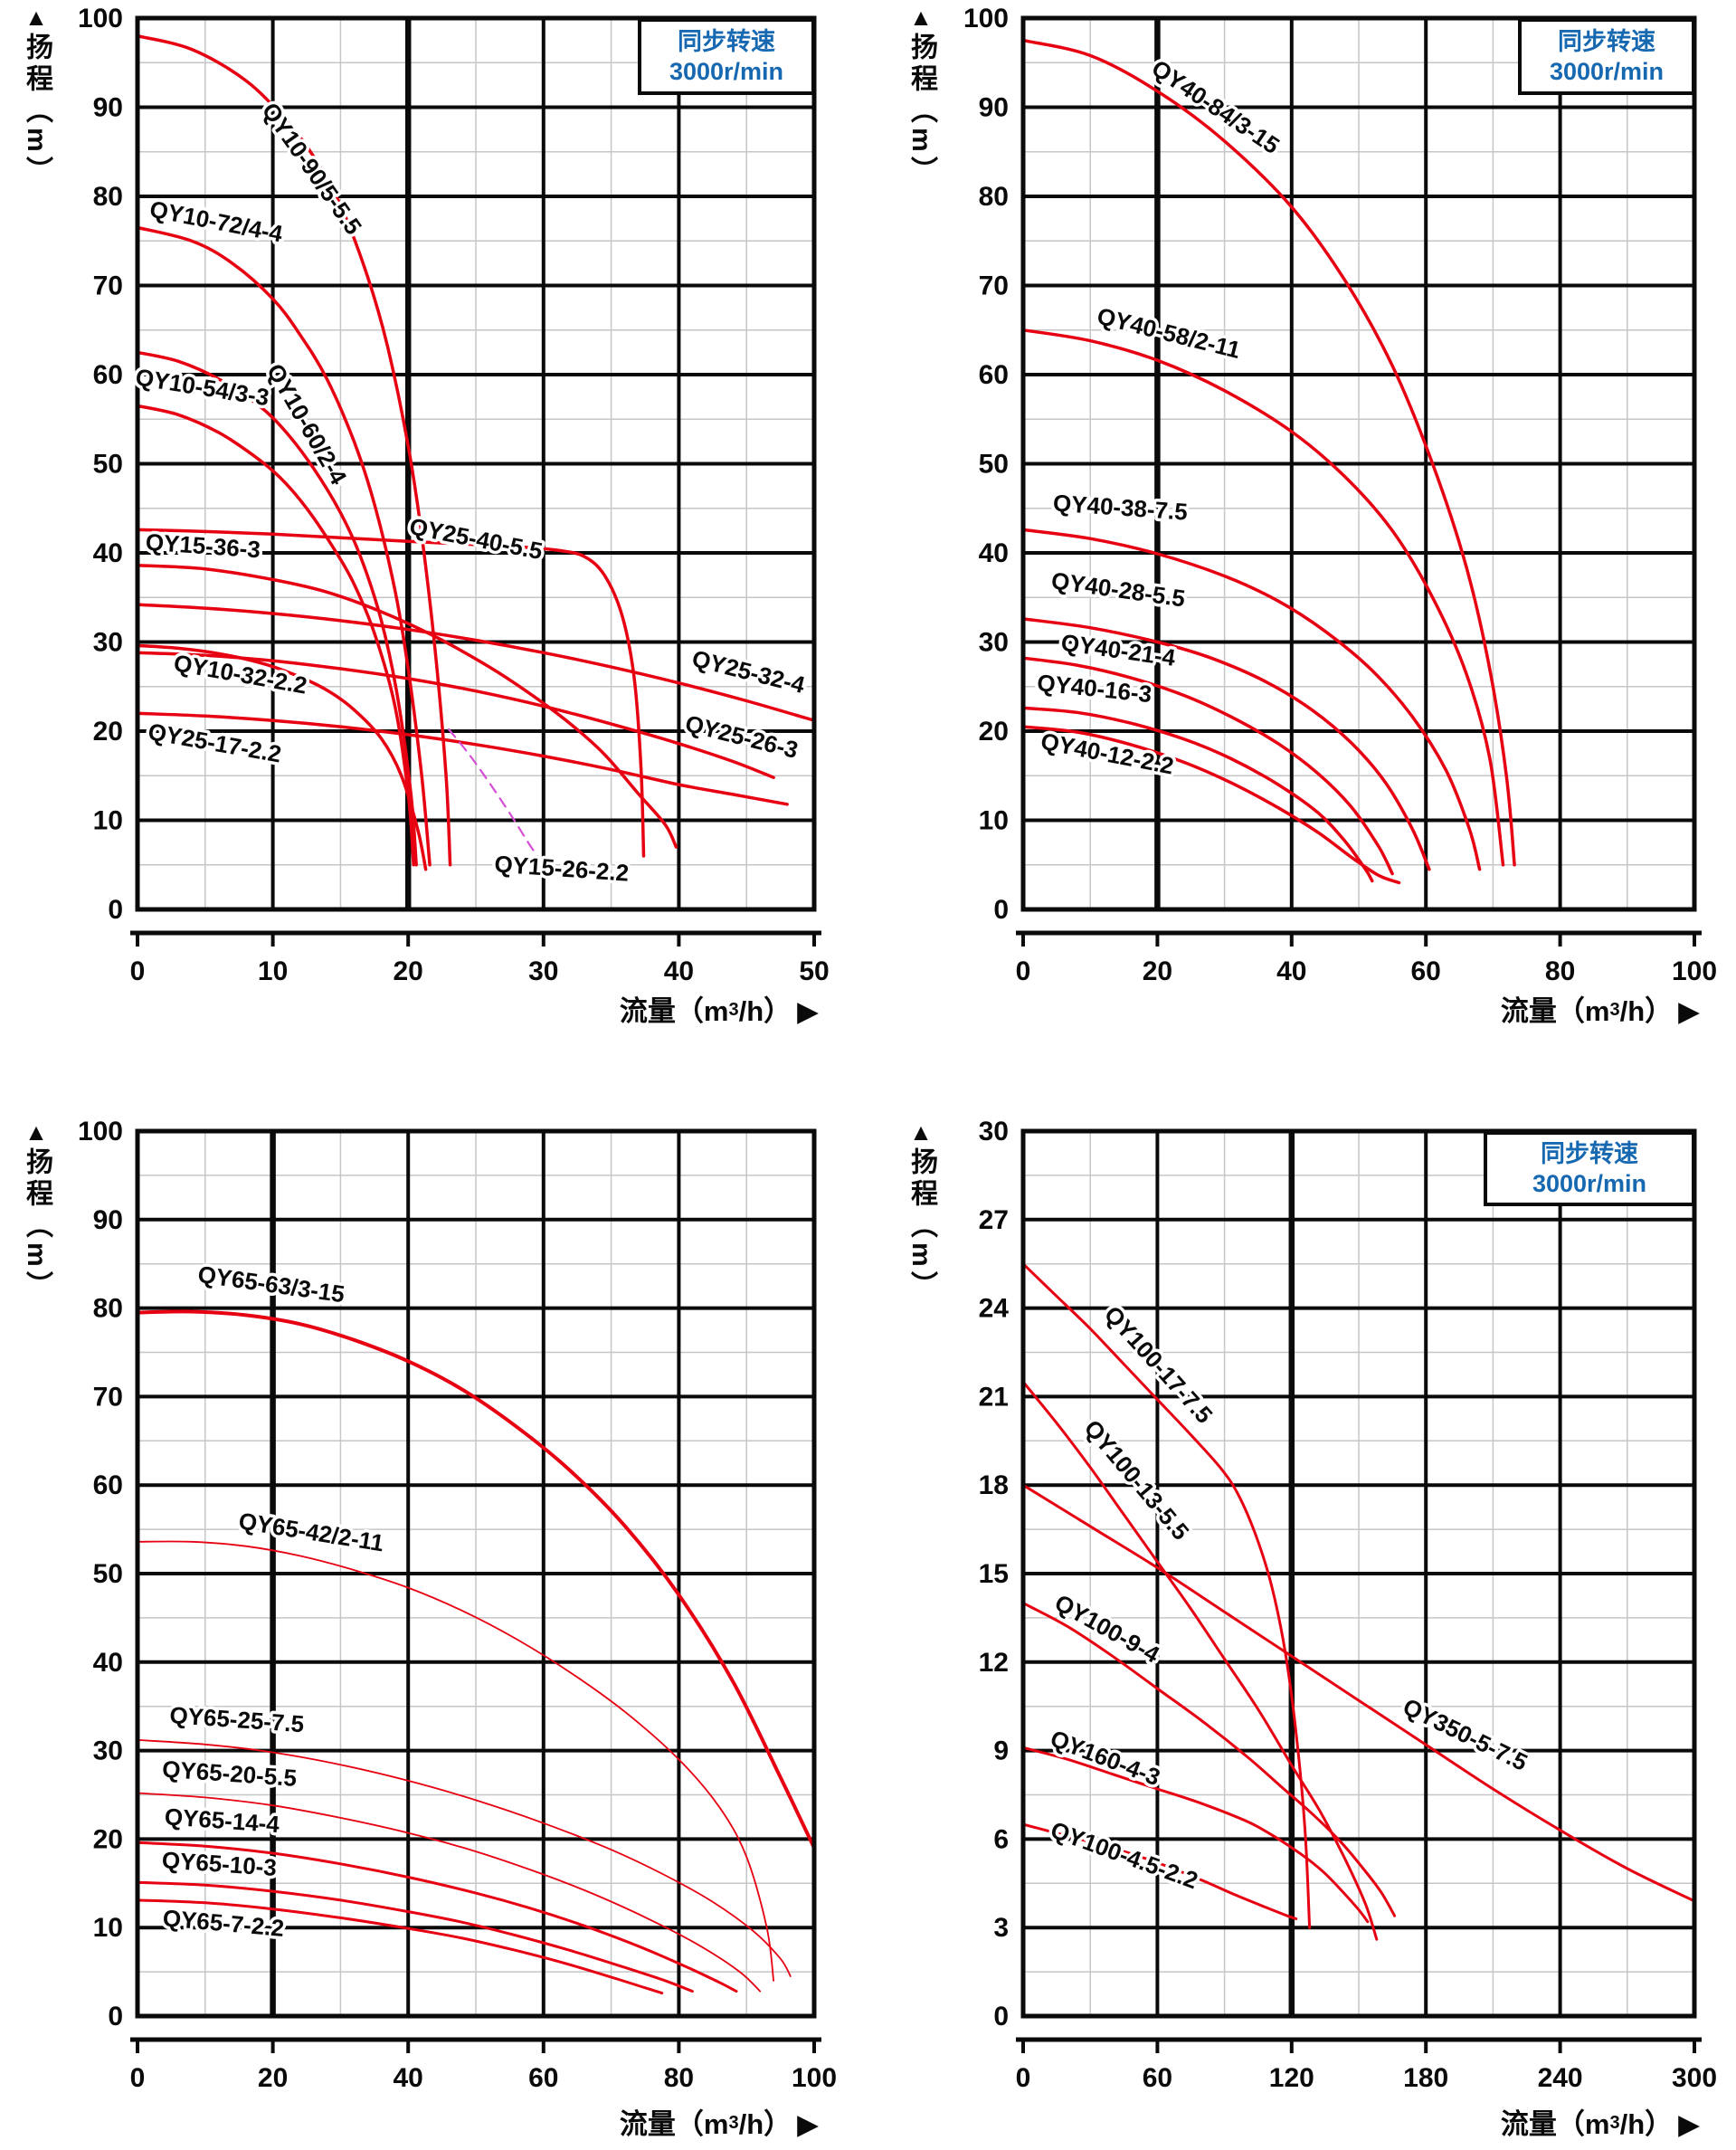 This screenshot has height=2150, width=1736. What do you see at coordinates (1118, 589) in the screenshot?
I see `svg-text: QY40-28-5.5` at bounding box center [1118, 589].